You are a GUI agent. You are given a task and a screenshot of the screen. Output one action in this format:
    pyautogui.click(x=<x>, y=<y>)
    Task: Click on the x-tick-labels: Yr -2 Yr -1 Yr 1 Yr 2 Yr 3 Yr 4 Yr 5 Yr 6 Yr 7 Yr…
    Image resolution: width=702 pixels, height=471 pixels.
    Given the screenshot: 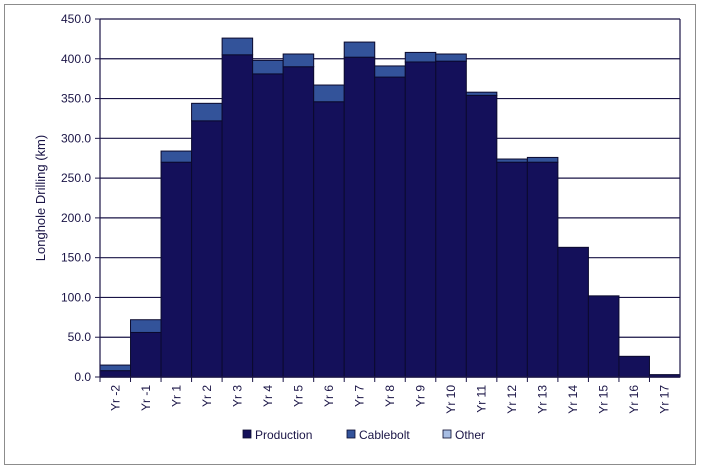 What is the action you would take?
    pyautogui.click(x=389, y=399)
    